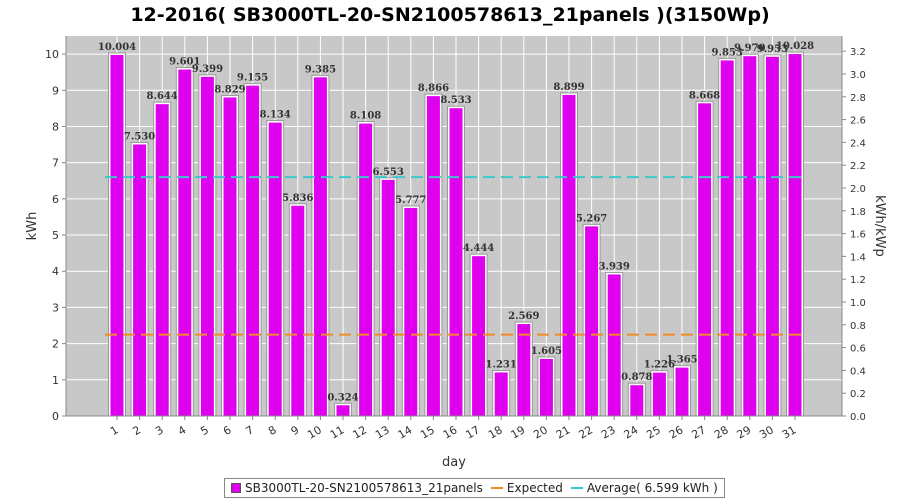  Describe the element at coordinates (614, 266) in the screenshot. I see `data-label: 3.939` at that location.